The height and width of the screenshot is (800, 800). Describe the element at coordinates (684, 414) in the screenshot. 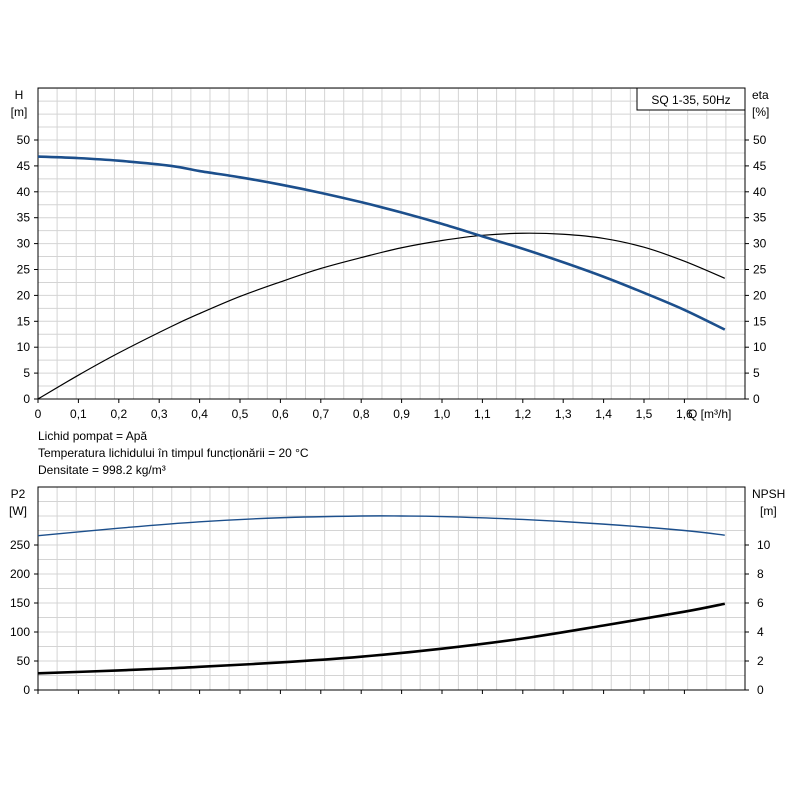

I see `x-tick-label: 1,6` at that location.